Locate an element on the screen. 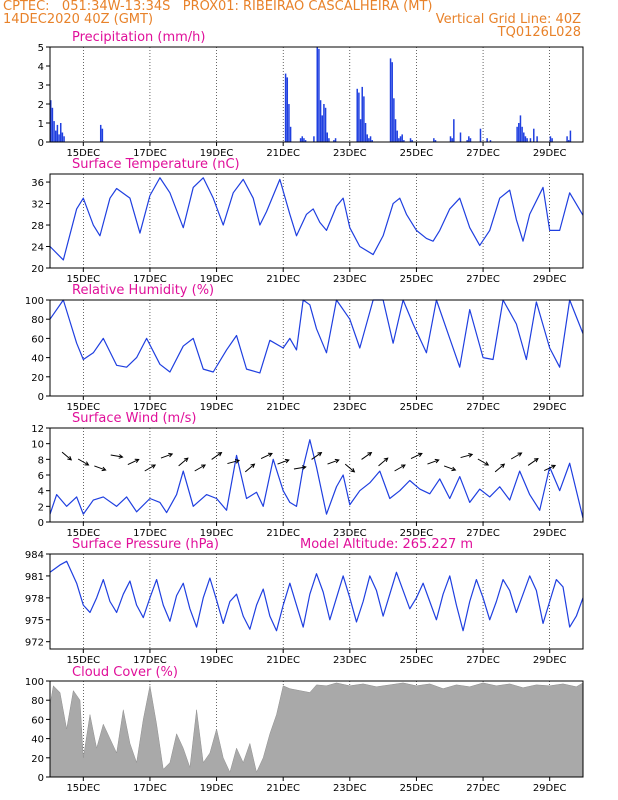 The height and width of the screenshot is (800, 618). y-tick-label: 8 is located at coordinates (41, 460).